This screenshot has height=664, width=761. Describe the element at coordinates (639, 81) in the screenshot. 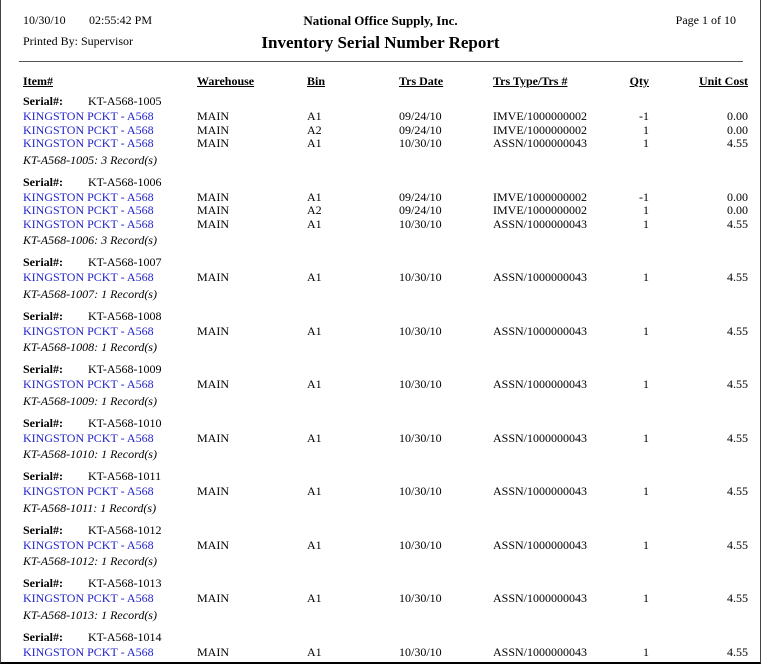

I see `column-header-qty: Qty` at that location.